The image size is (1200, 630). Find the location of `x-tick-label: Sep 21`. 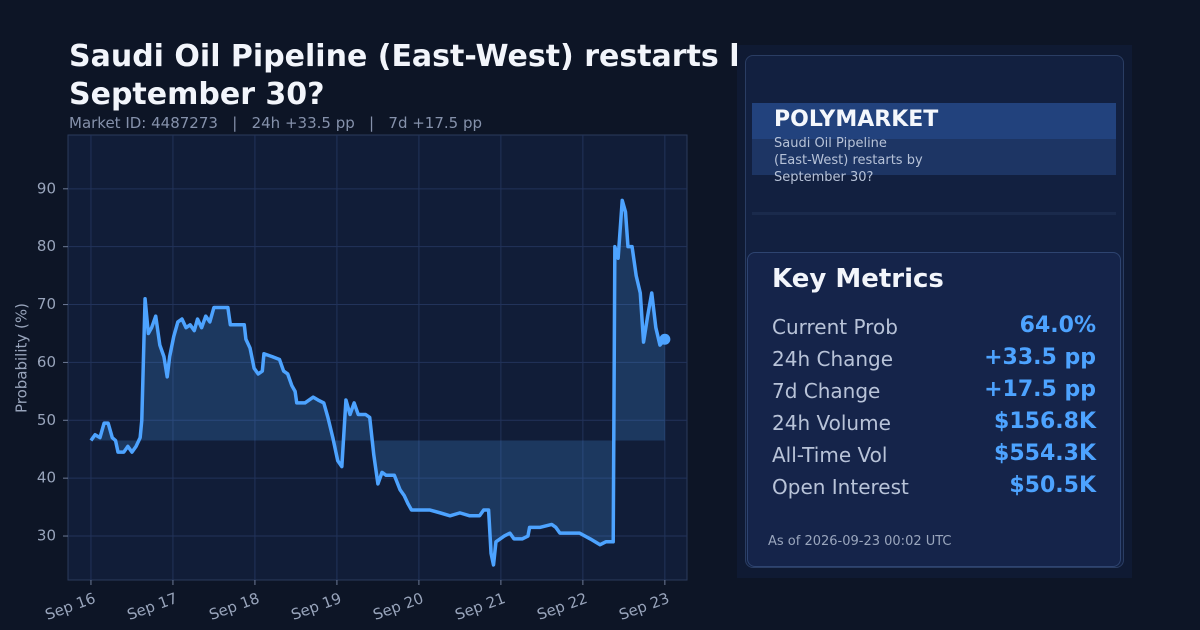

x-tick-label: Sep 21 is located at coordinates (480, 606).